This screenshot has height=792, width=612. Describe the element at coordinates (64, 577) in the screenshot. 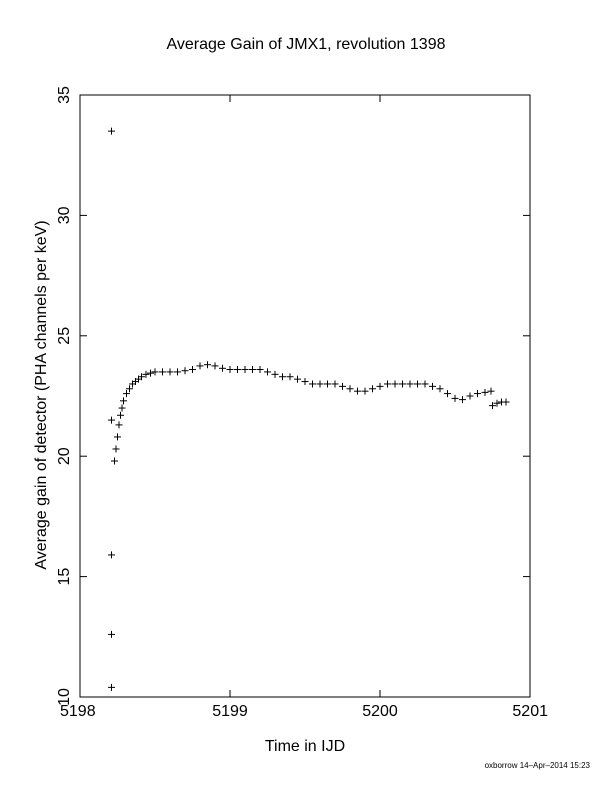

I see `y-tick-label: 15` at that location.